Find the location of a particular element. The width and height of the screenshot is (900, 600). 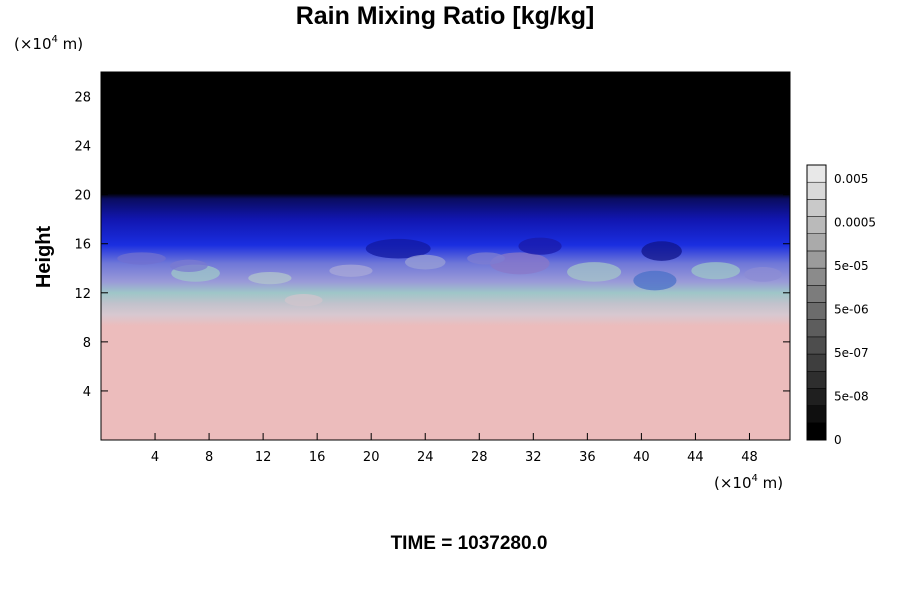

x-tick-label: 24 is located at coordinates (425, 457).